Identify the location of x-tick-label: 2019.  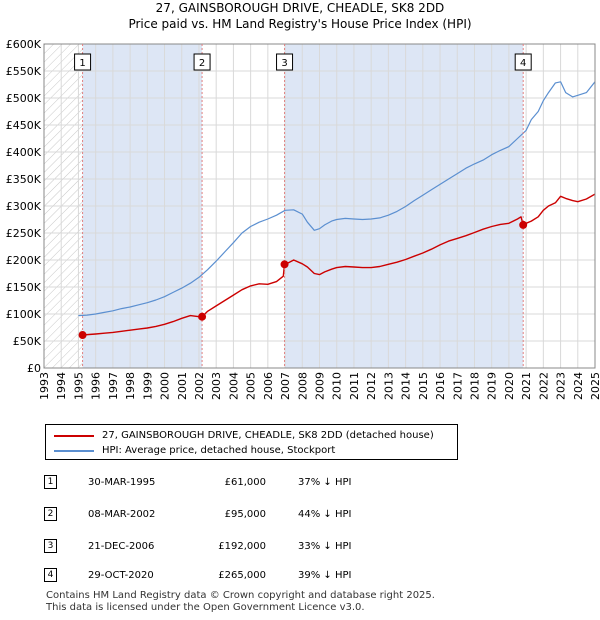
(492, 386).